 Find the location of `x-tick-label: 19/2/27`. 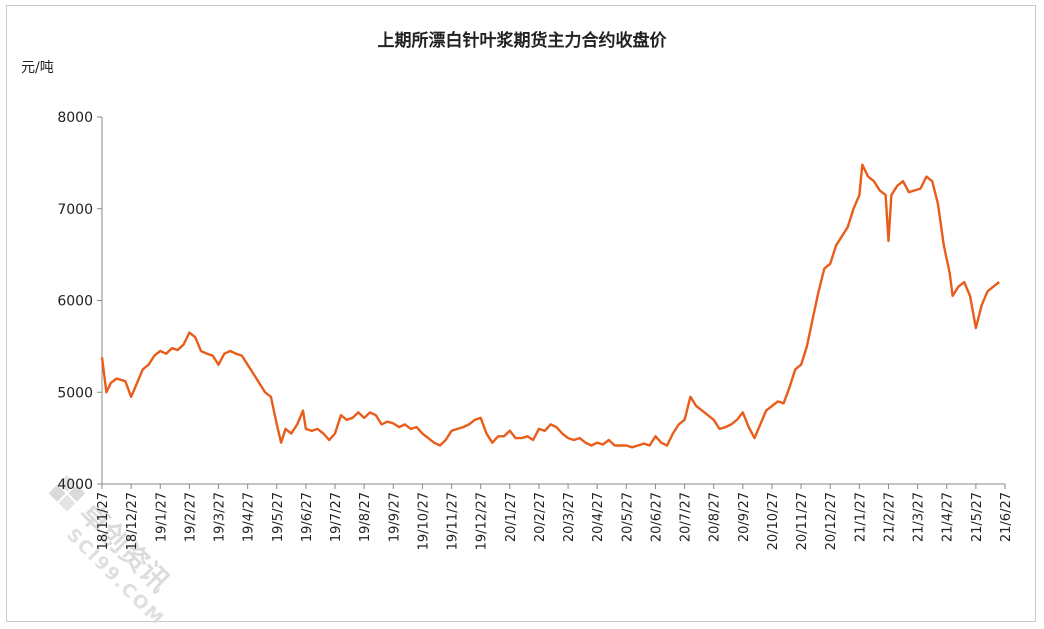

x-tick-label: 19/2/27 is located at coordinates (190, 517).